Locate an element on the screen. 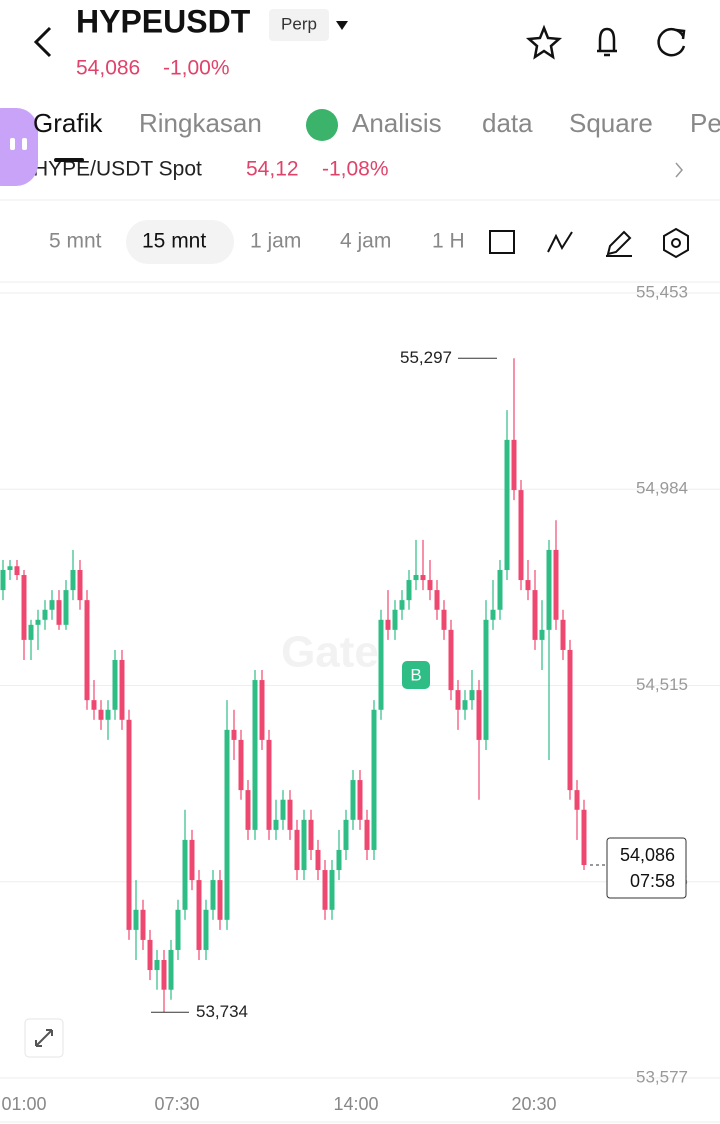 This screenshot has width=720, height=1124. y-tick-label: 55,453 is located at coordinates (662, 291).